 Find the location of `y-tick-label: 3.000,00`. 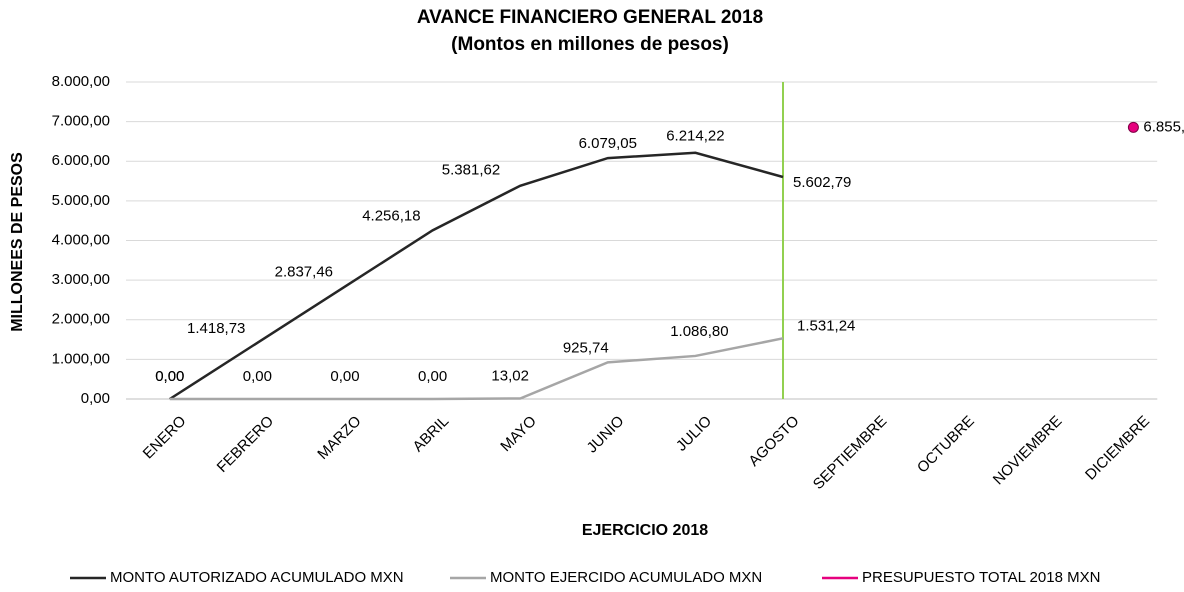

y-tick-label: 3.000,00 is located at coordinates (81, 279).